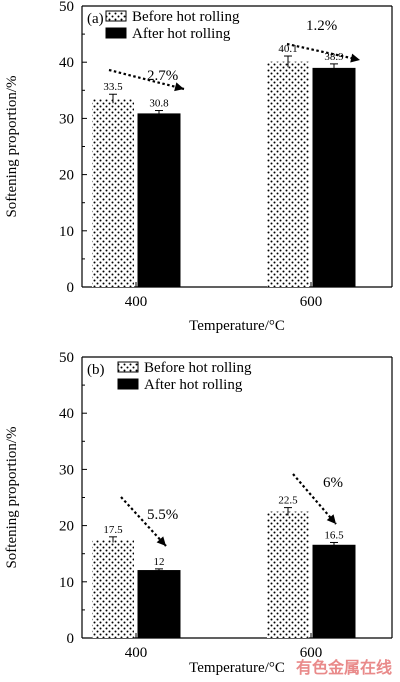  Describe the element at coordinates (113, 87) in the screenshot. I see `data-label: 33.5` at that location.